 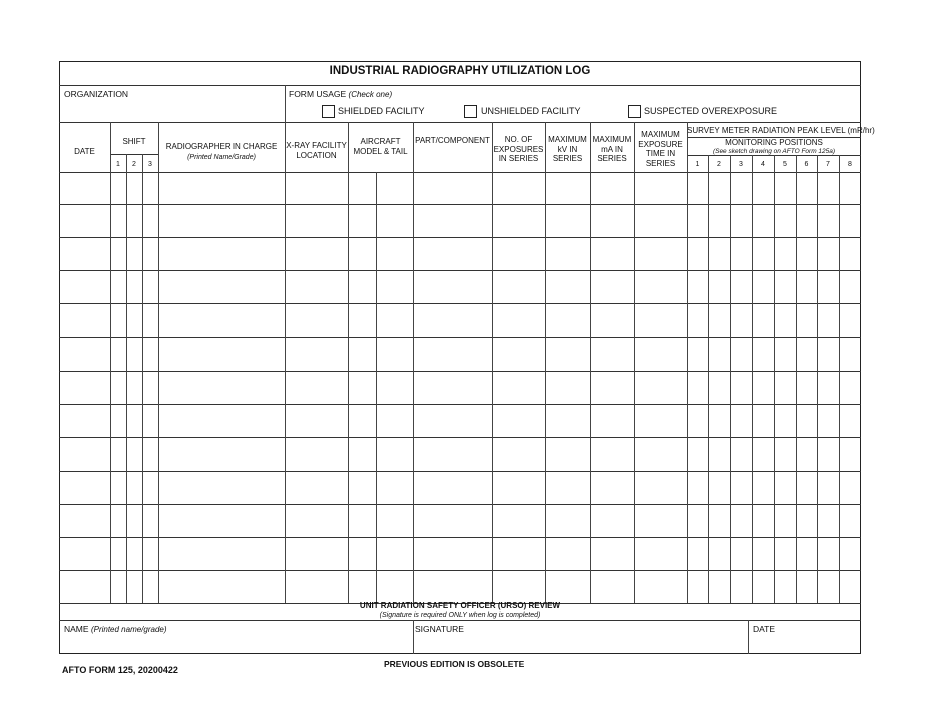 What do you see at coordinates (328, 111) in the screenshot?
I see `shielded-facility-checkbox` at bounding box center [328, 111].